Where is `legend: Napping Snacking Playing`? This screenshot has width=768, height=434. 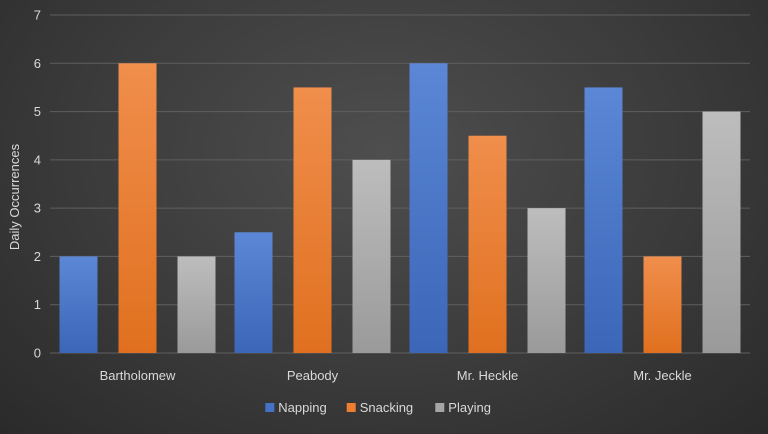 legend: Napping Snacking Playing is located at coordinates (378, 407).